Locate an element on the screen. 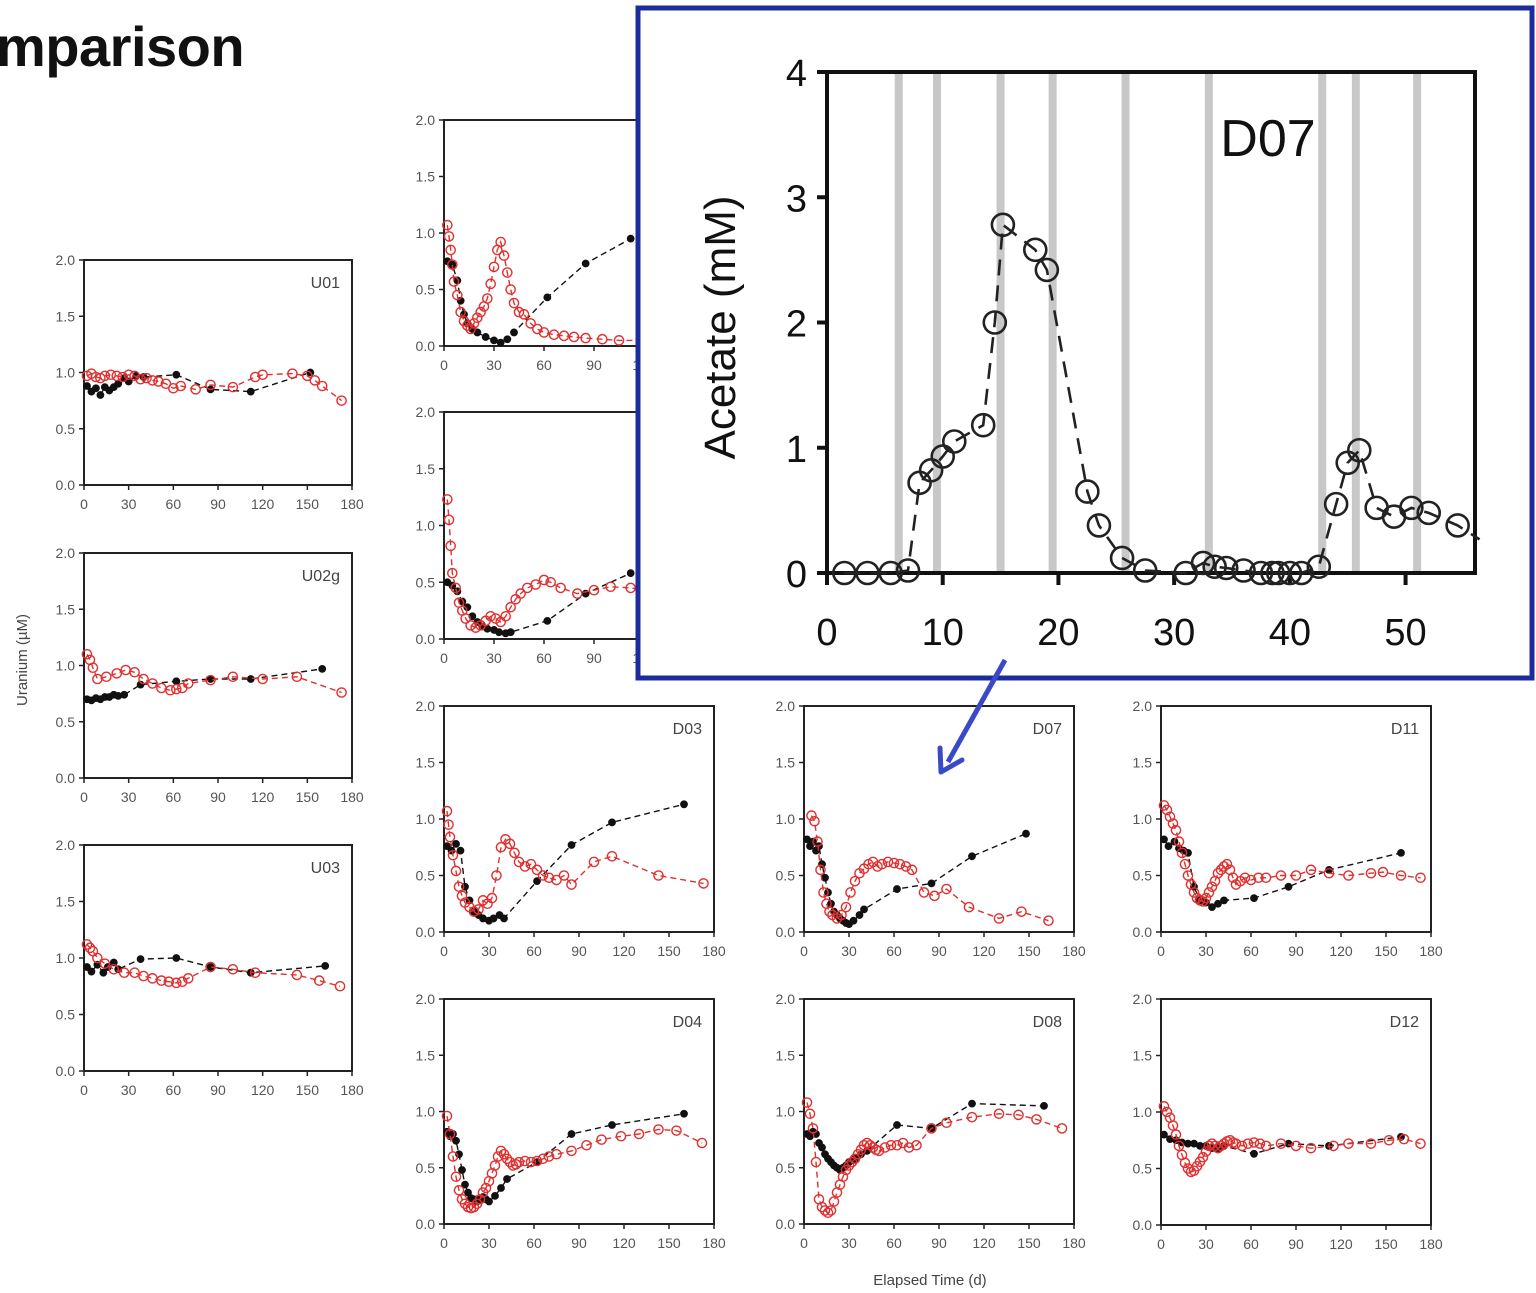 The width and height of the screenshot is (1536, 1293). y-tick-label: 1.5 is located at coordinates (426, 177).